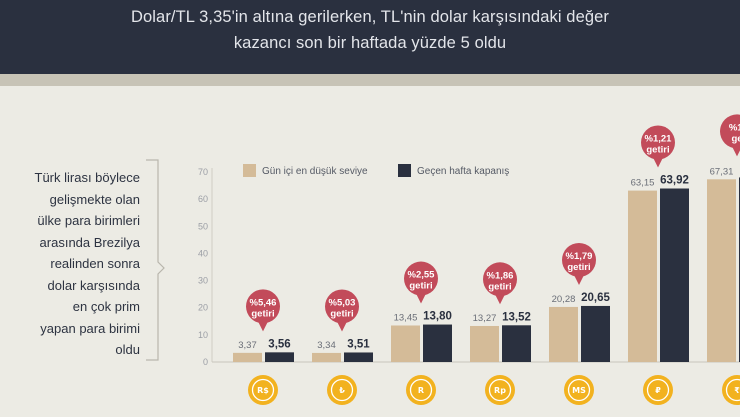 The height and width of the screenshot is (417, 740). Describe the element at coordinates (205, 362) in the screenshot. I see `y-tick-label: 0` at that location.